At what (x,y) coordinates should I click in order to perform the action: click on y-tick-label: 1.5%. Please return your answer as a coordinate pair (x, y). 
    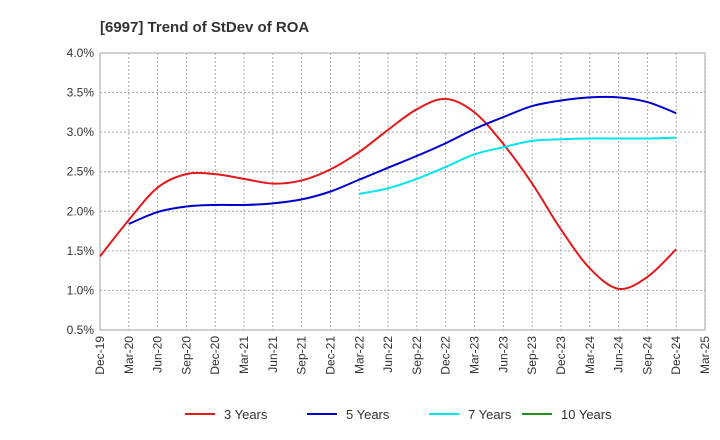
    Looking at the image, I should click on (81, 251).